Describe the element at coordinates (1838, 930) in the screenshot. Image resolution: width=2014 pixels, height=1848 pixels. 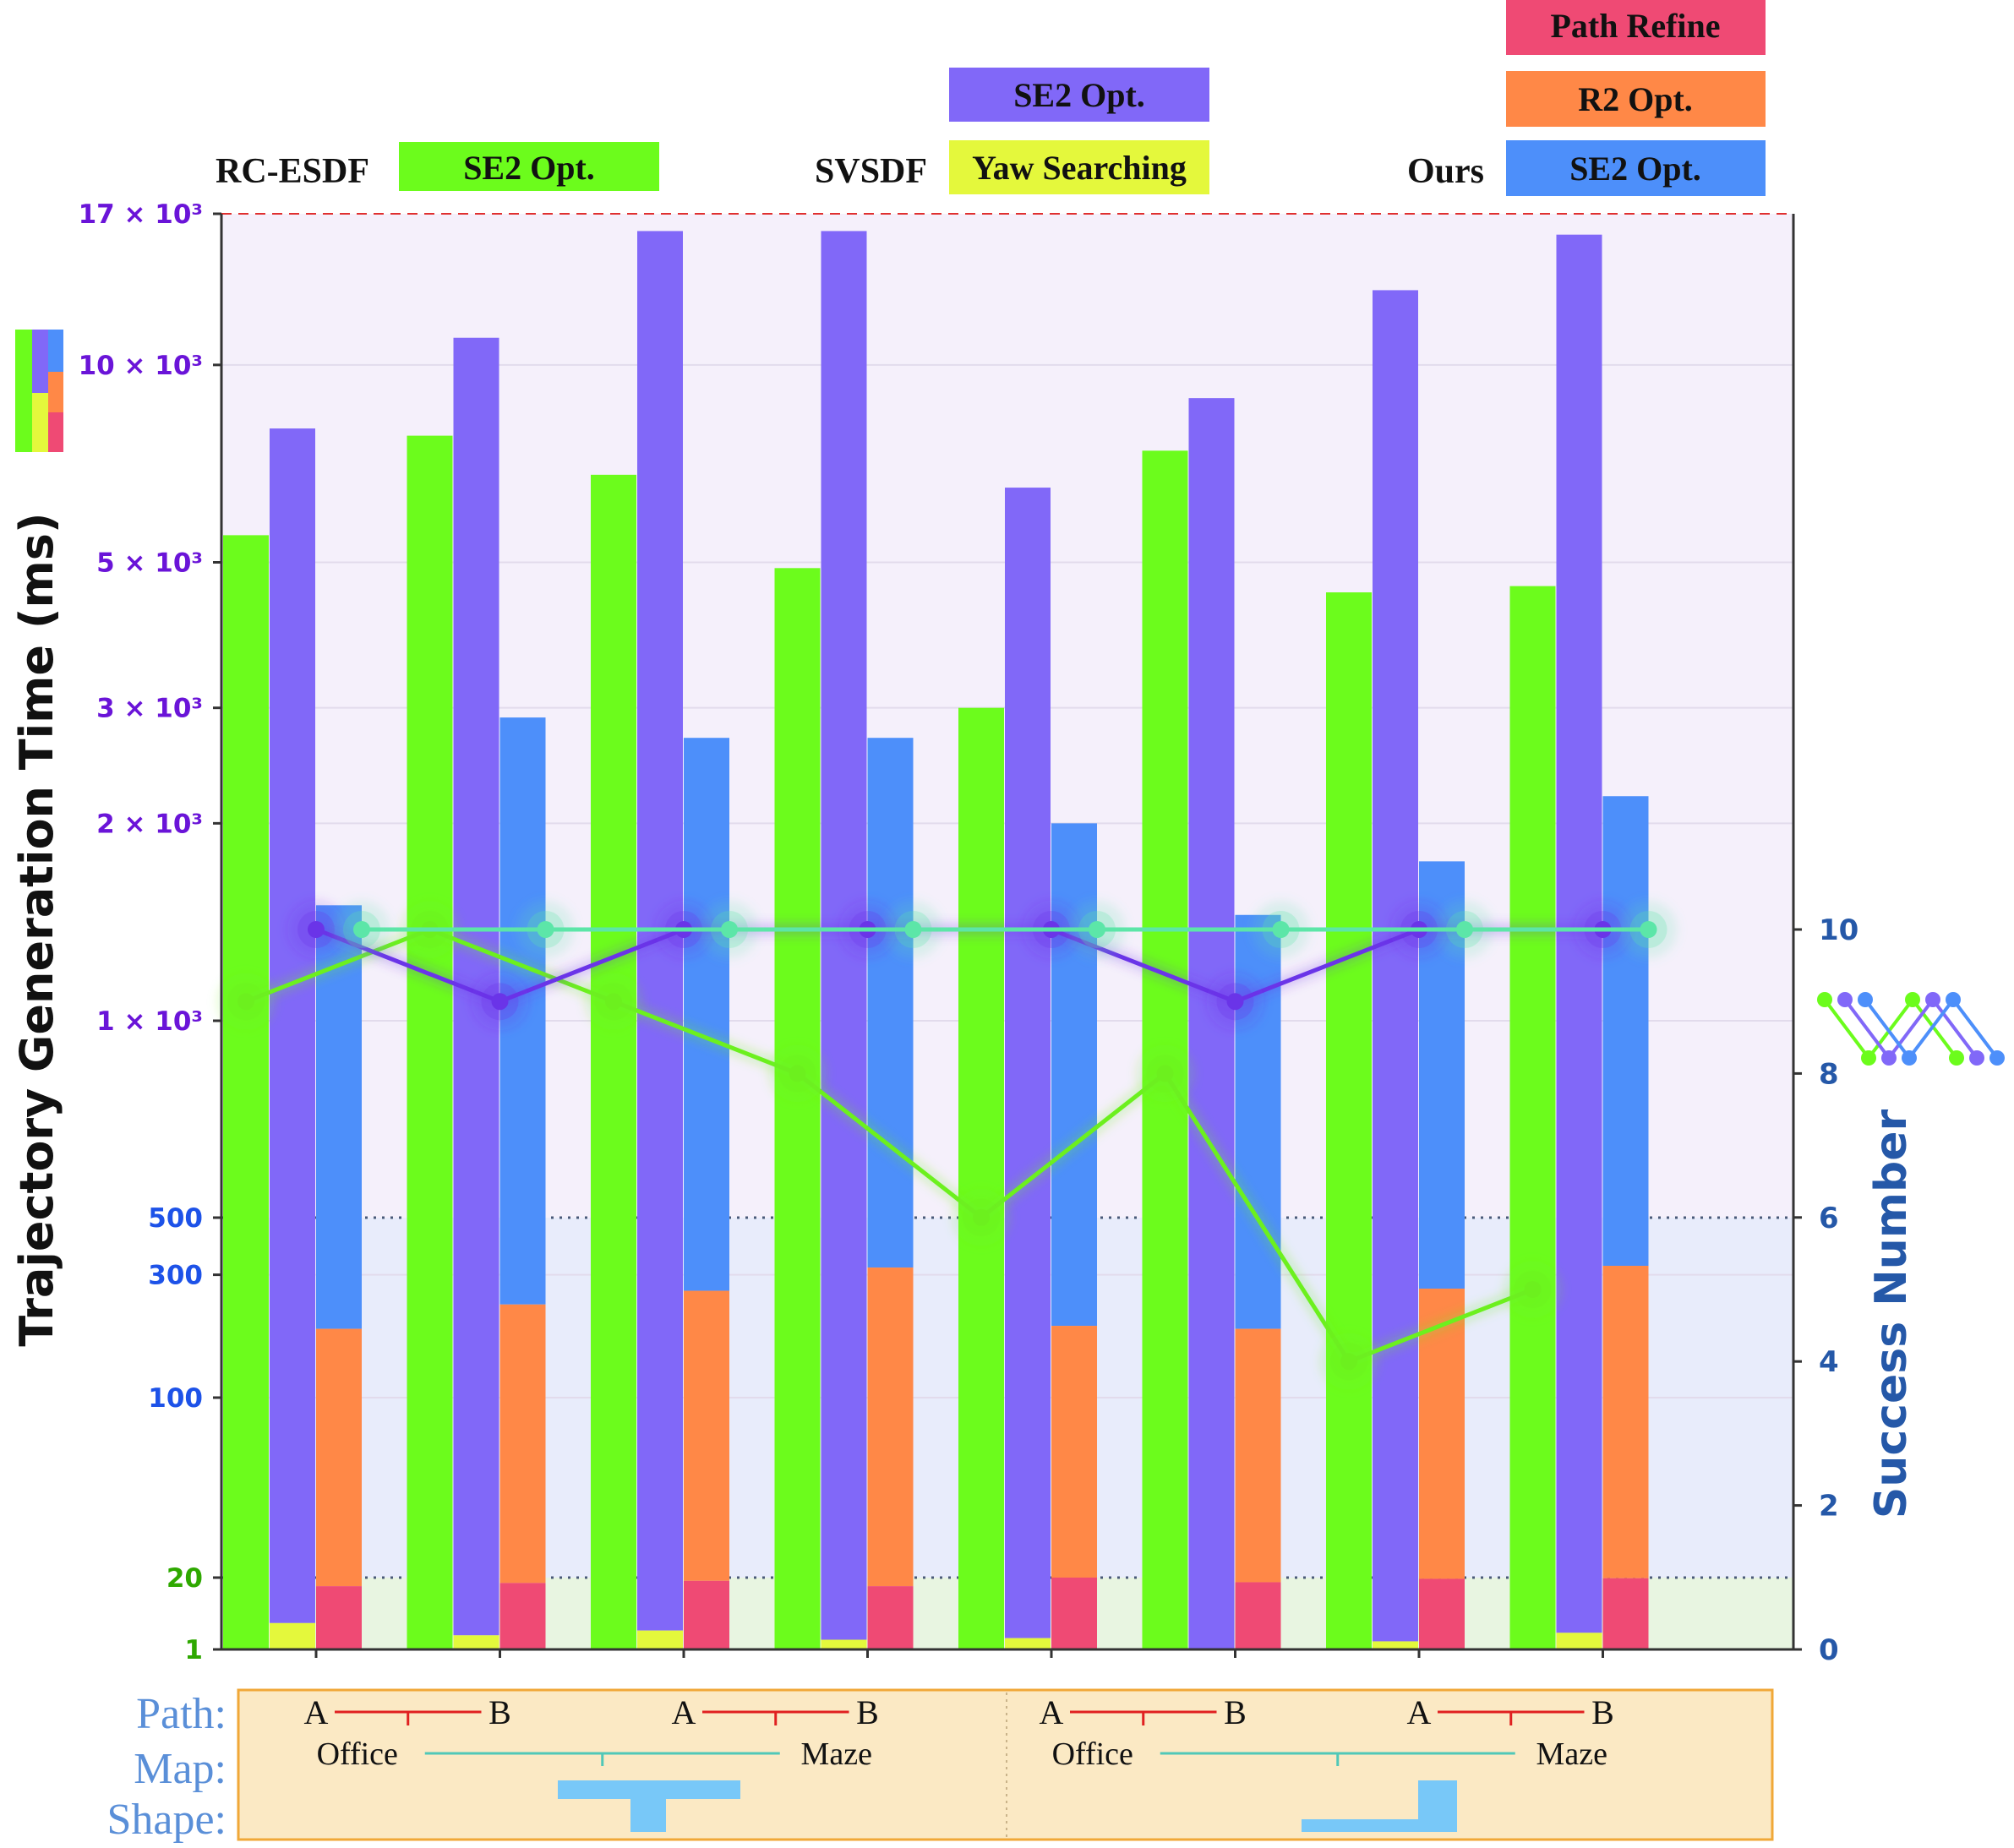
I see `y2-tick-label: 10` at that location.